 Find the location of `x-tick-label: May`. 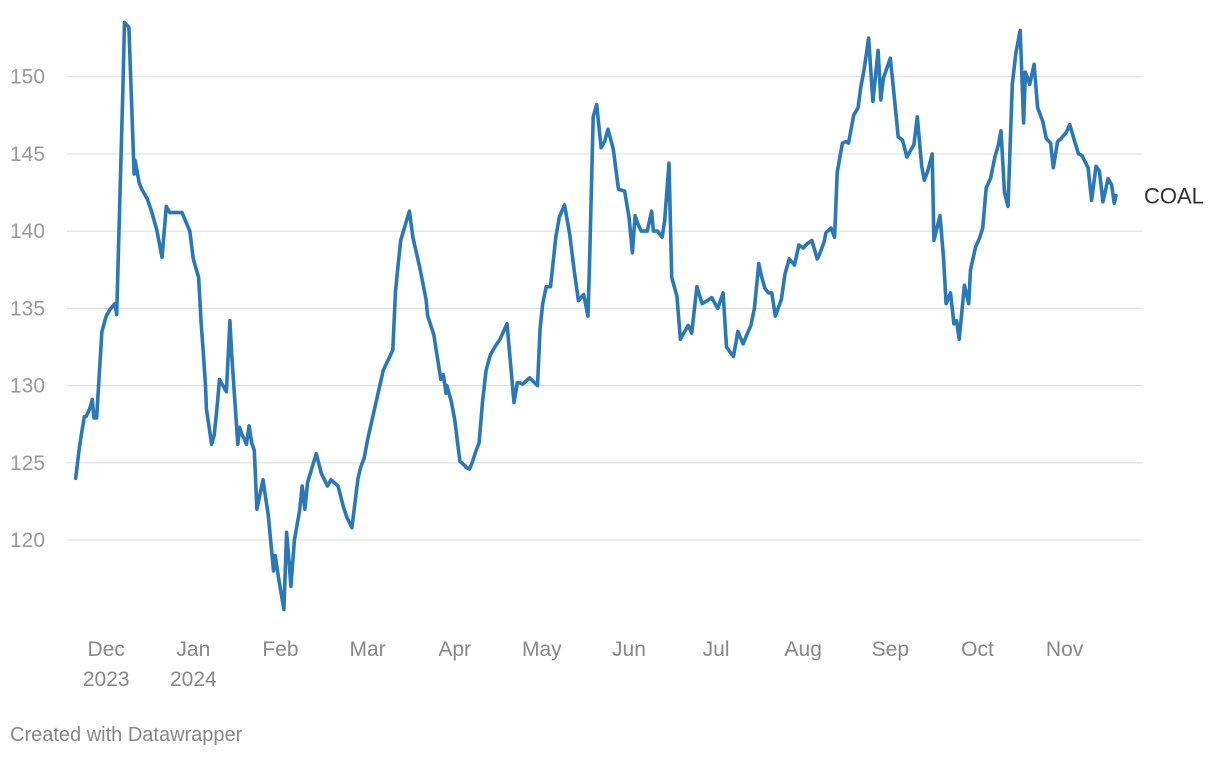

x-tick-label: May is located at coordinates (542, 649).